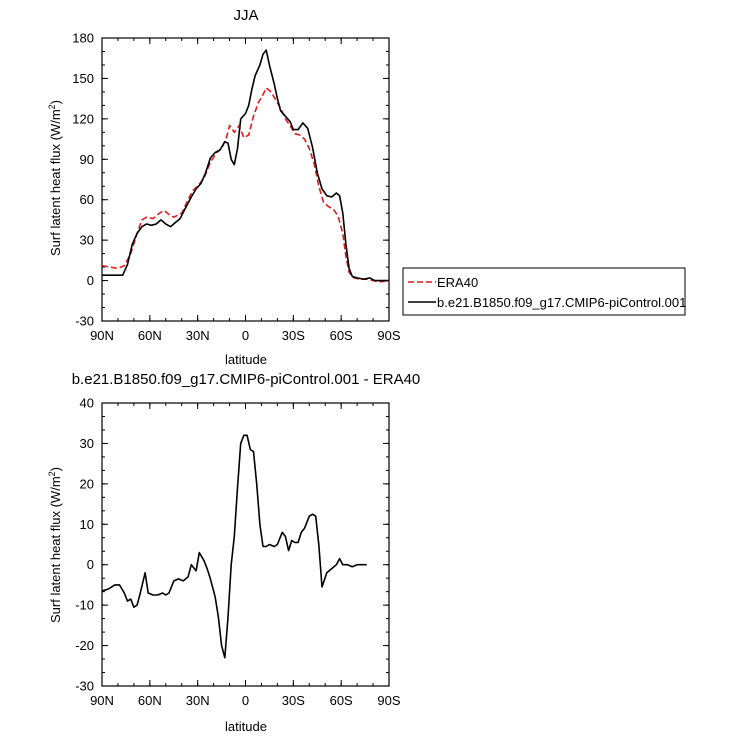 Image resolution: width=732 pixels, height=737 pixels. Describe the element at coordinates (246, 359) in the screenshot. I see `top-x-axis-label: latitude` at that location.